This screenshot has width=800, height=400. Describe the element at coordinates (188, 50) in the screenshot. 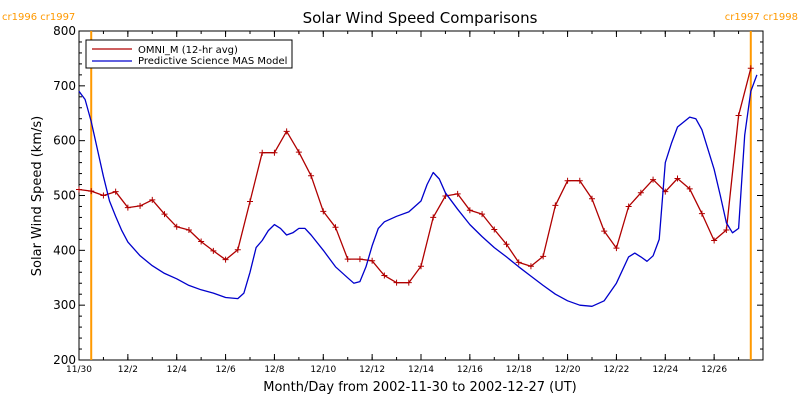

I see `legend-label-omni: OMNI_M (12-hr avg)` at that location.